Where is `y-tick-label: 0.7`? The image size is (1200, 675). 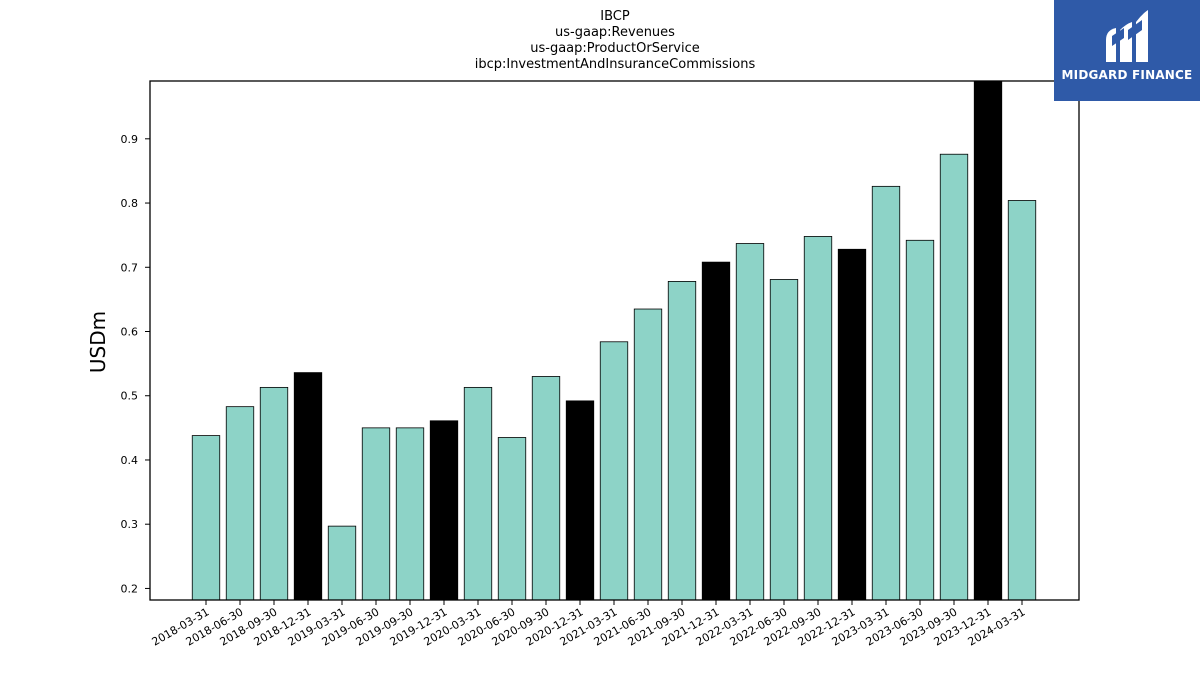 y-tick-label: 0.7 is located at coordinates (130, 267).